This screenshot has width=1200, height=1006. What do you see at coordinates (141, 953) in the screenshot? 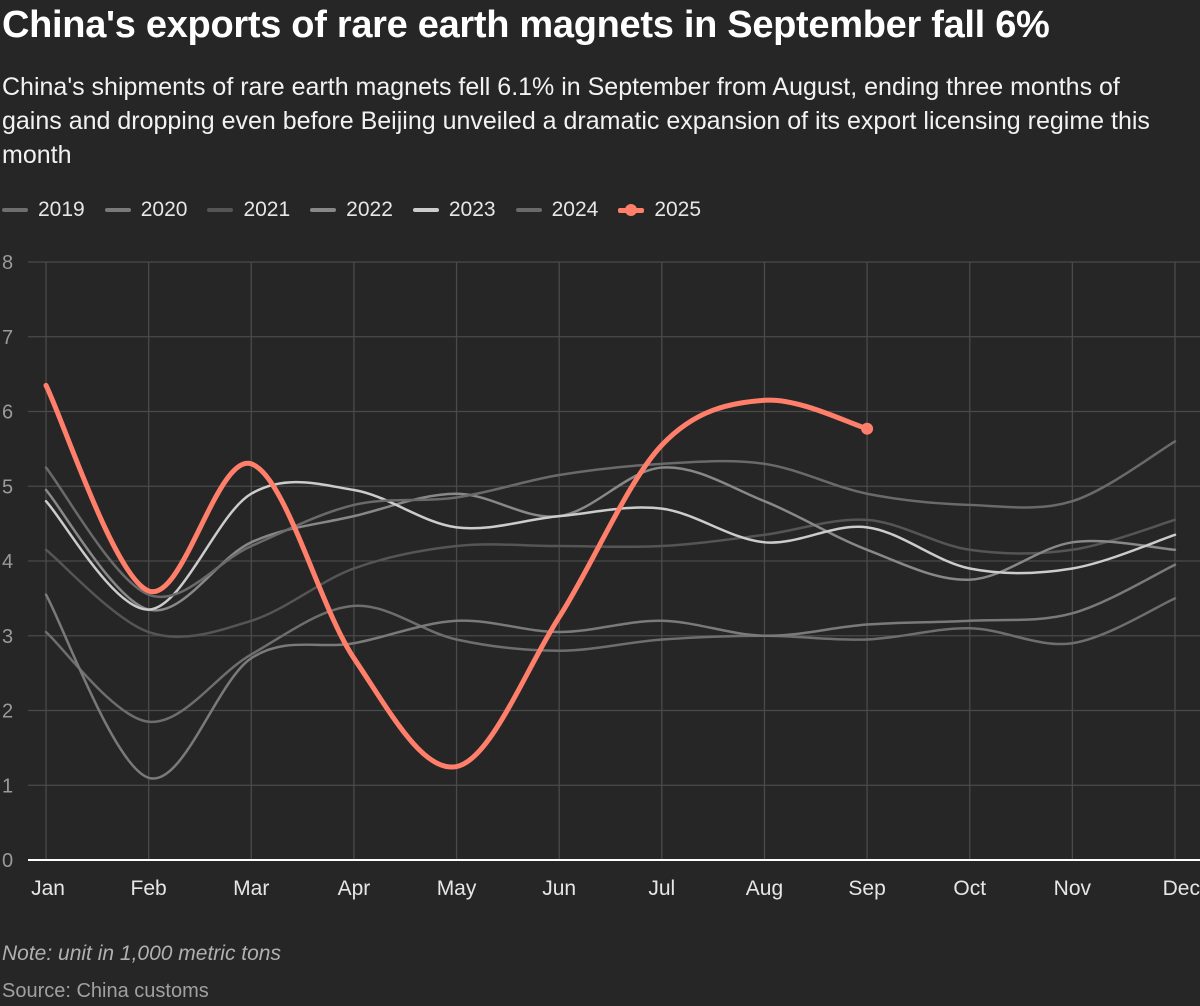
I see `chart-note: Note: unit in 1,000 metric tons` at bounding box center [141, 953].